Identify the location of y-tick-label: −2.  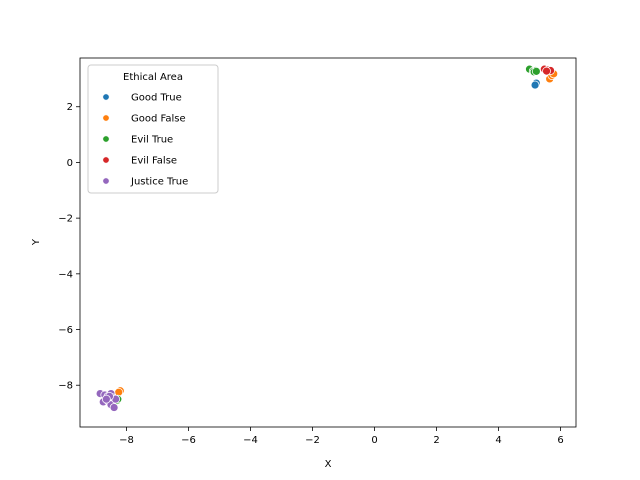
(65, 219).